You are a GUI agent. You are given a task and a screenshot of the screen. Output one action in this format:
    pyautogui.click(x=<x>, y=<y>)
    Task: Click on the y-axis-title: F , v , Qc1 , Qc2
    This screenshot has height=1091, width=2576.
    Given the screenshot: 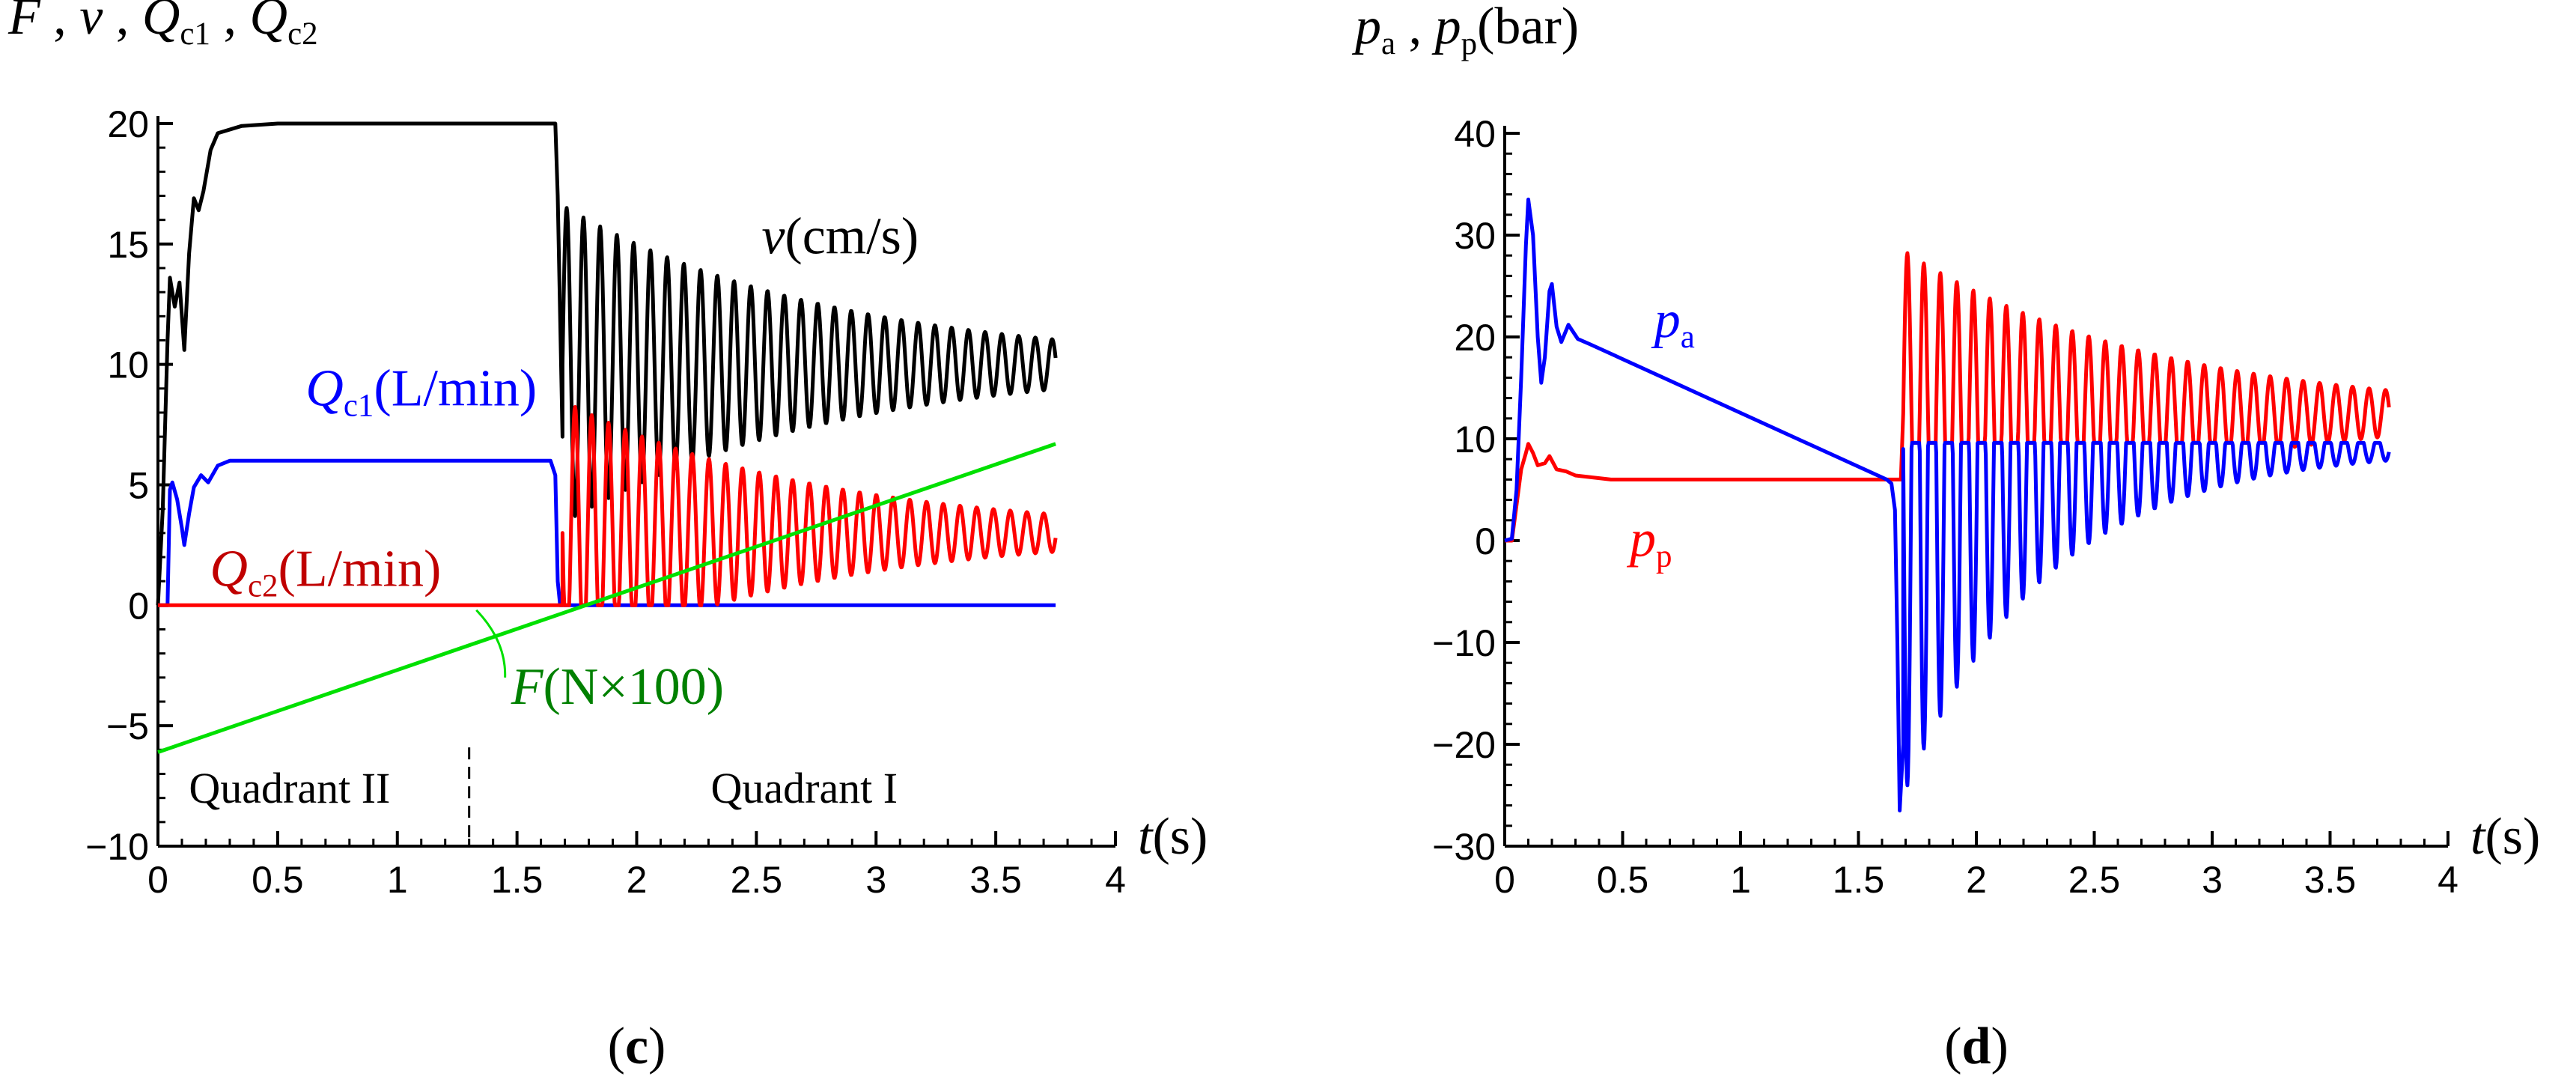 What is the action you would take?
    pyautogui.click(x=162, y=26)
    